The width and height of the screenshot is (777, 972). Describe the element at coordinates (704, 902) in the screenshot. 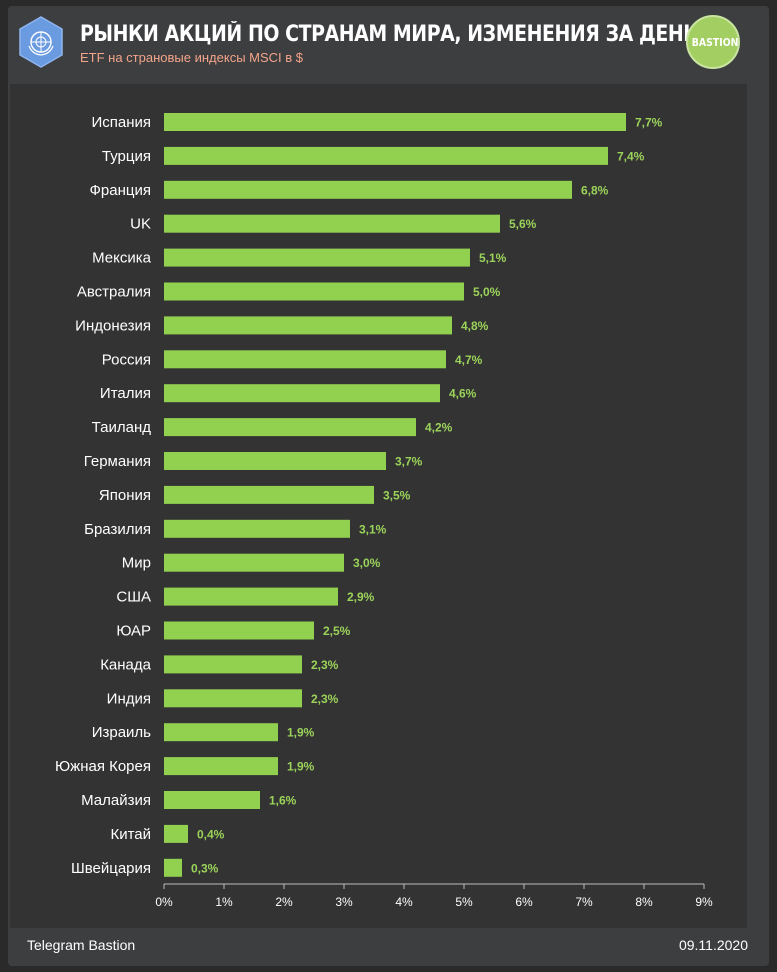

I see `x-tick-label: 9%` at that location.